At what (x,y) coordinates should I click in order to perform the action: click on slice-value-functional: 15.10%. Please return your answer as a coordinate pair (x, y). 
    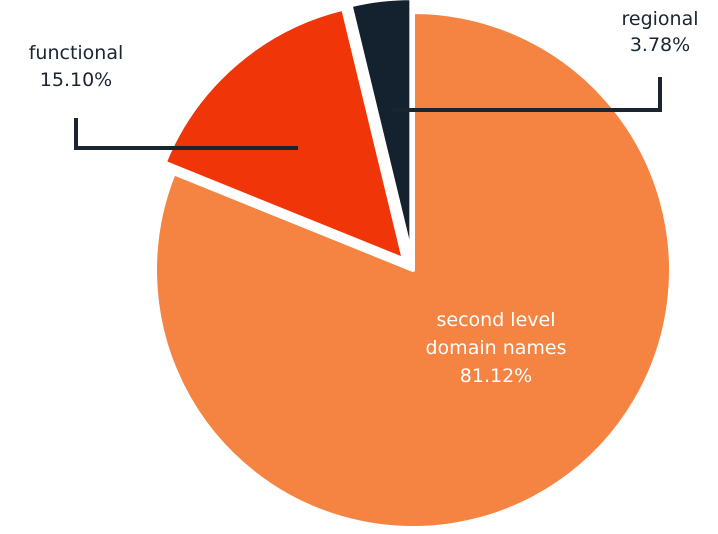
    Looking at the image, I should click on (76, 80).